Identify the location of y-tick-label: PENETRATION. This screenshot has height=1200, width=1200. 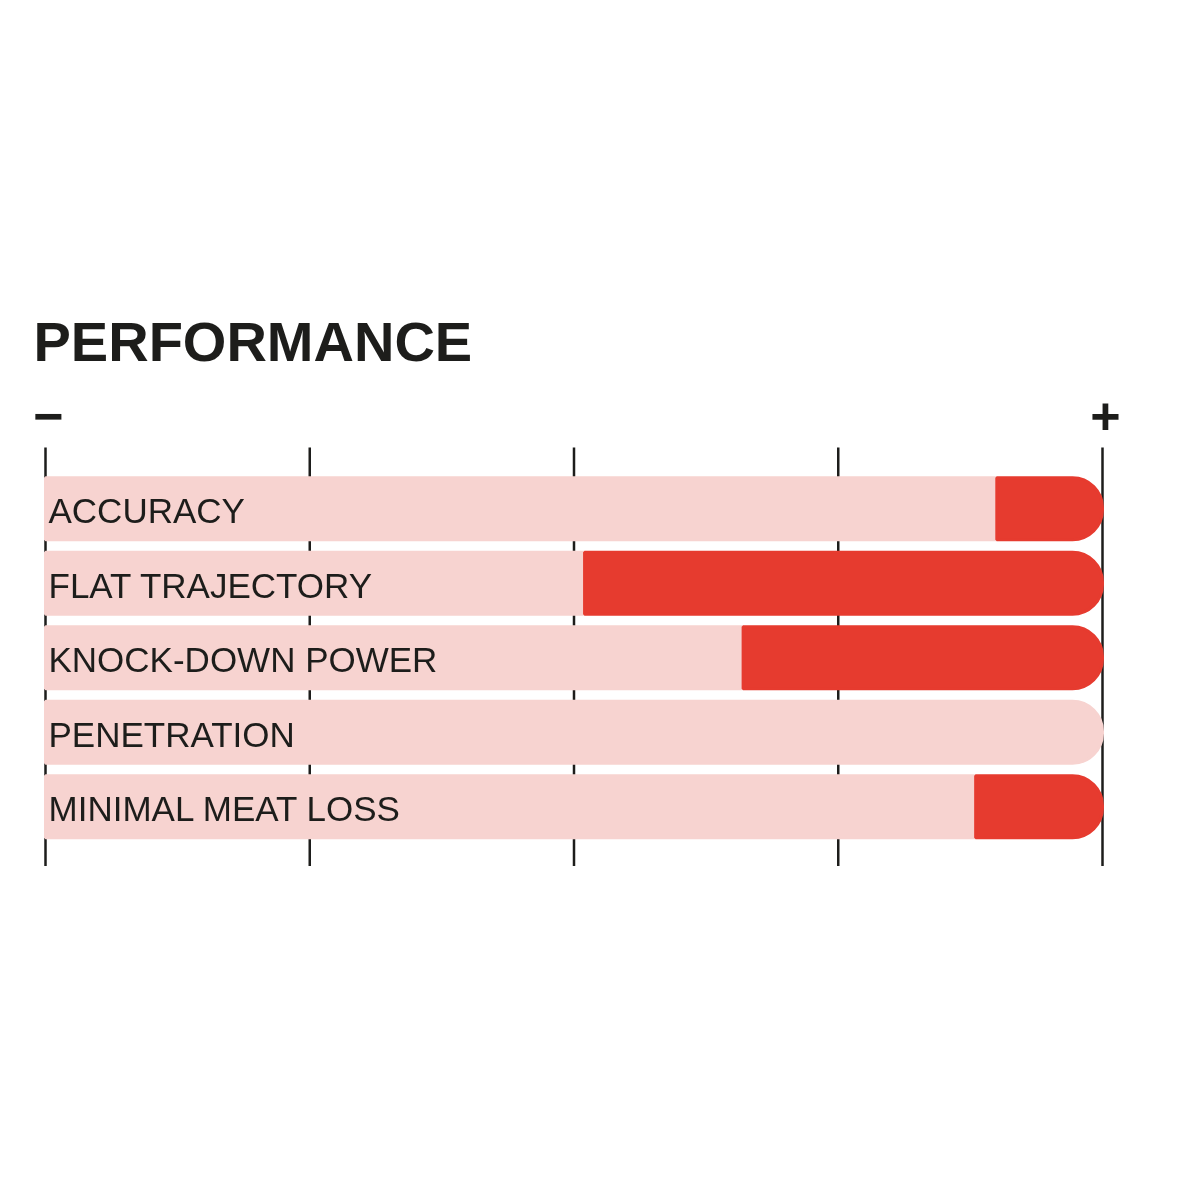
(171, 734).